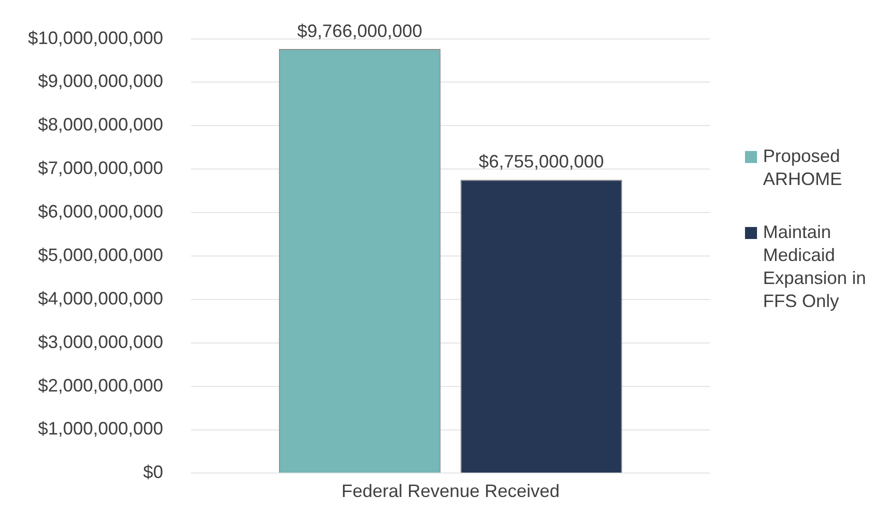  Describe the element at coordinates (96, 38) in the screenshot. I see `y-tick-label: $10,000,000,000` at that location.